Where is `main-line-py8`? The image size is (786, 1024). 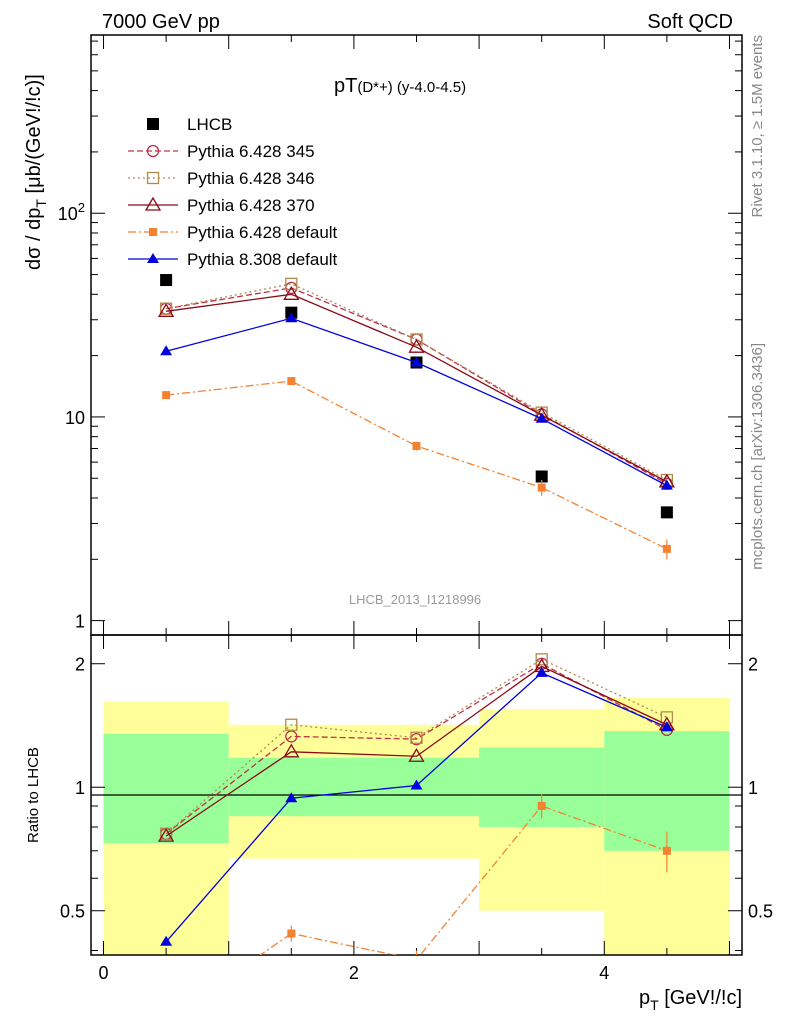 main-line-py8 is located at coordinates (416, 402).